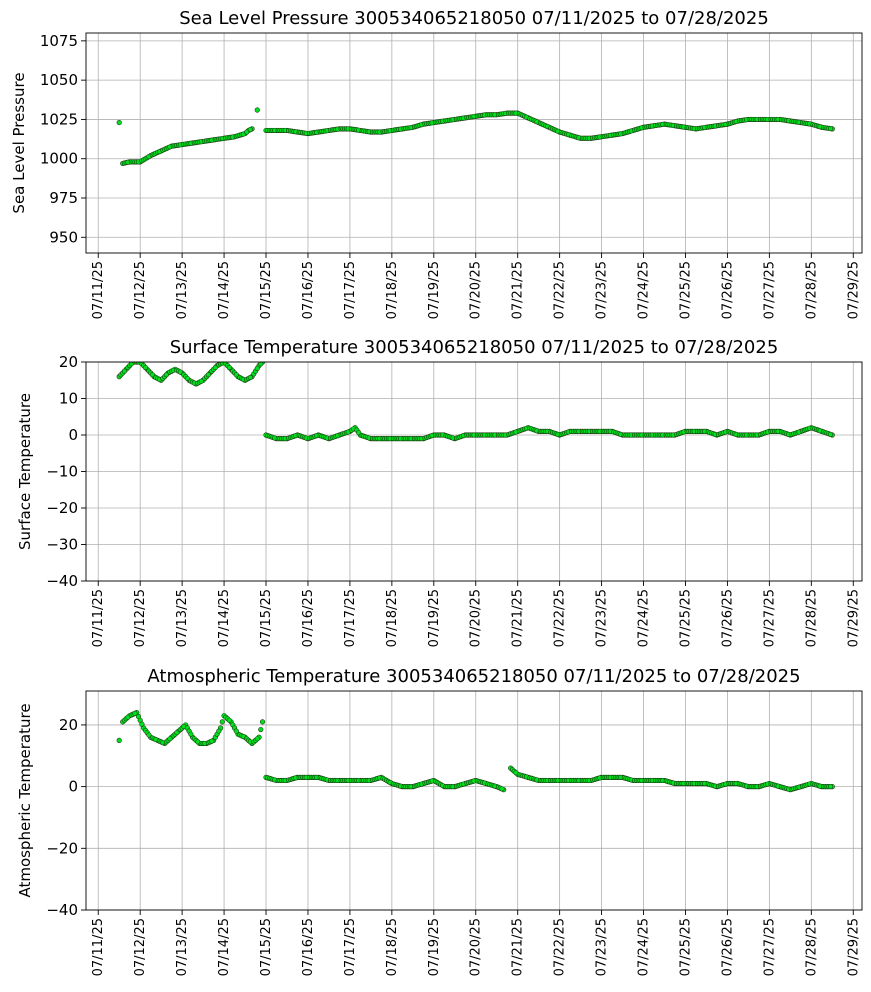 This screenshot has height=992, width=871. What do you see at coordinates (63, 198) in the screenshot?
I see `y-tick-label: 975` at bounding box center [63, 198].